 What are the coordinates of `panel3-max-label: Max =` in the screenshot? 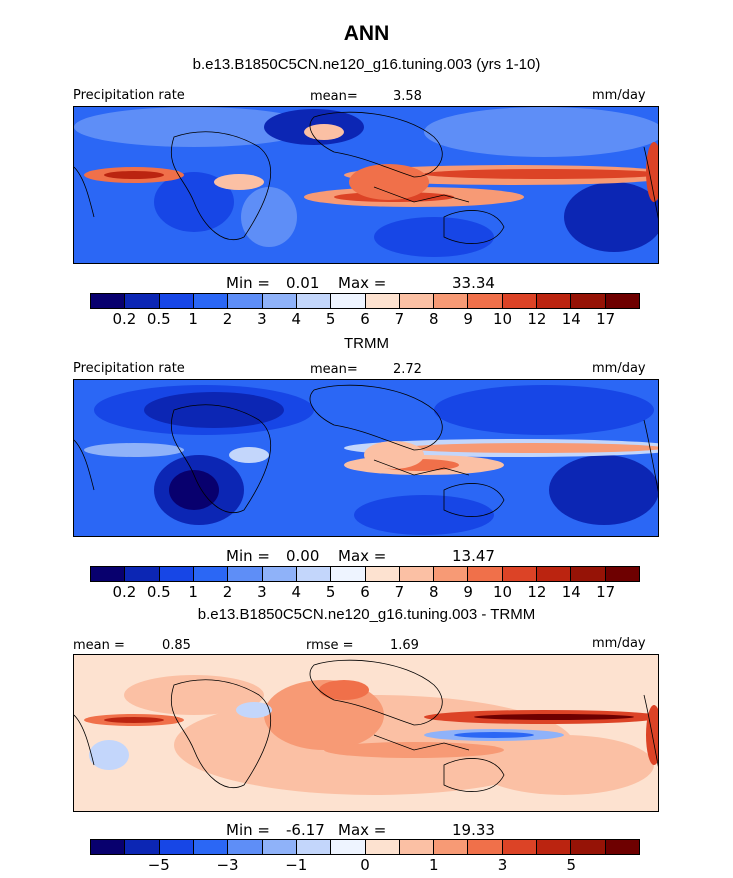 It's located at (362, 830).